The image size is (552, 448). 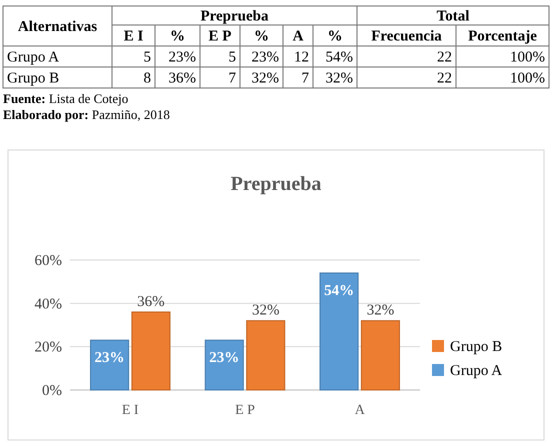 What do you see at coordinates (147, 78) in the screenshot?
I see `text: 8` at bounding box center [147, 78].